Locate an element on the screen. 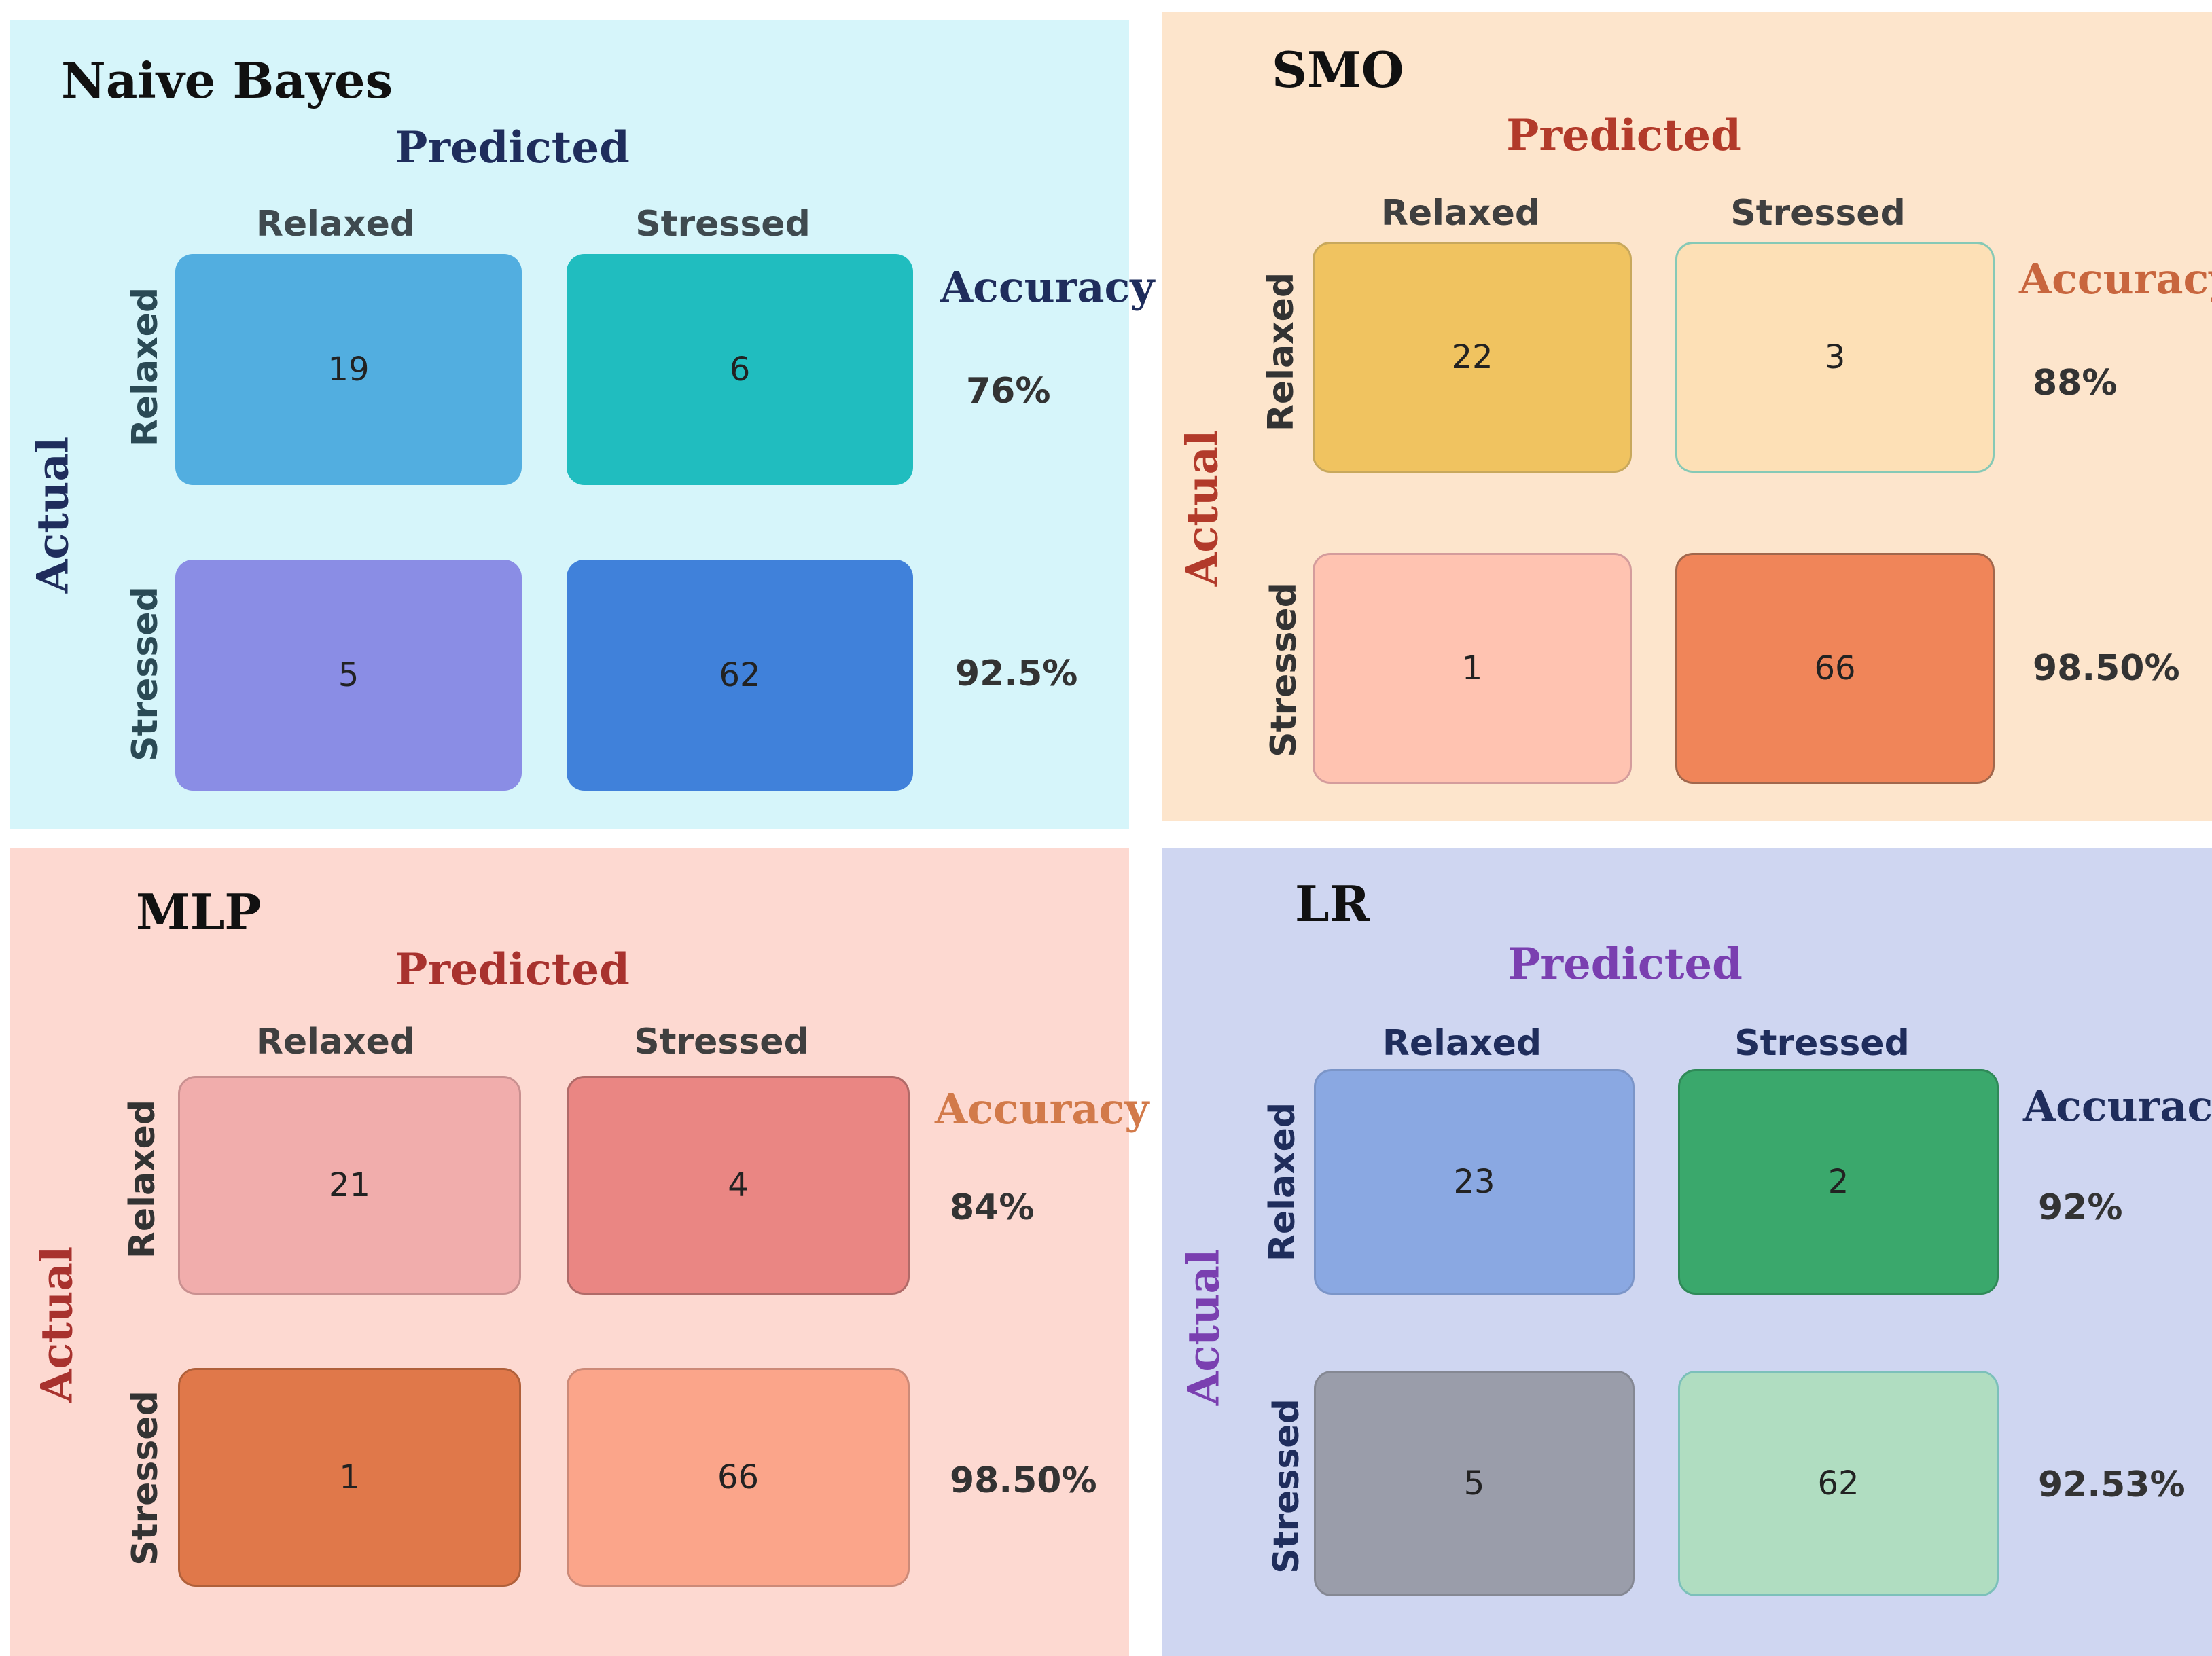 The image size is (2212, 1656). accuracy-value-stressed: 92.53% is located at coordinates (2112, 1484).